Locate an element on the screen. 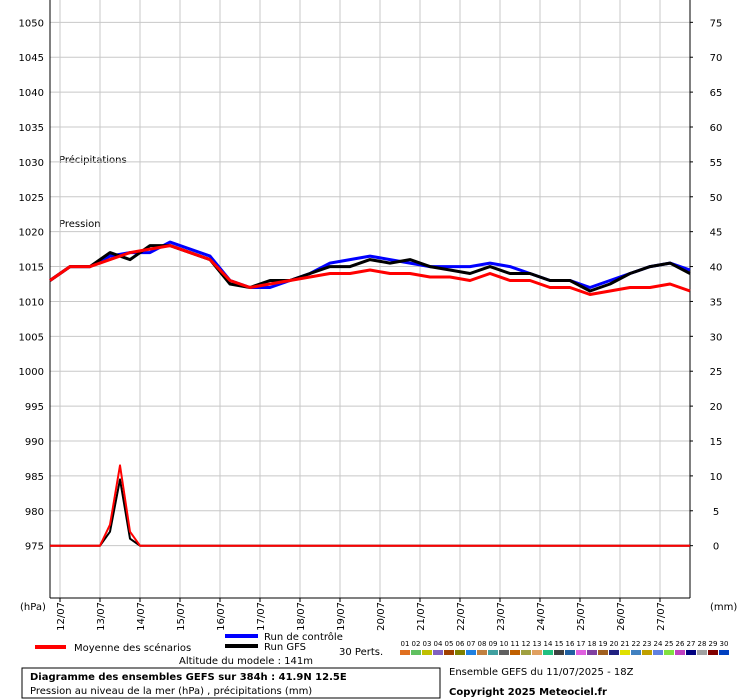 The width and height of the screenshot is (740, 700). y2-tick-label: 10 is located at coordinates (716, 477).